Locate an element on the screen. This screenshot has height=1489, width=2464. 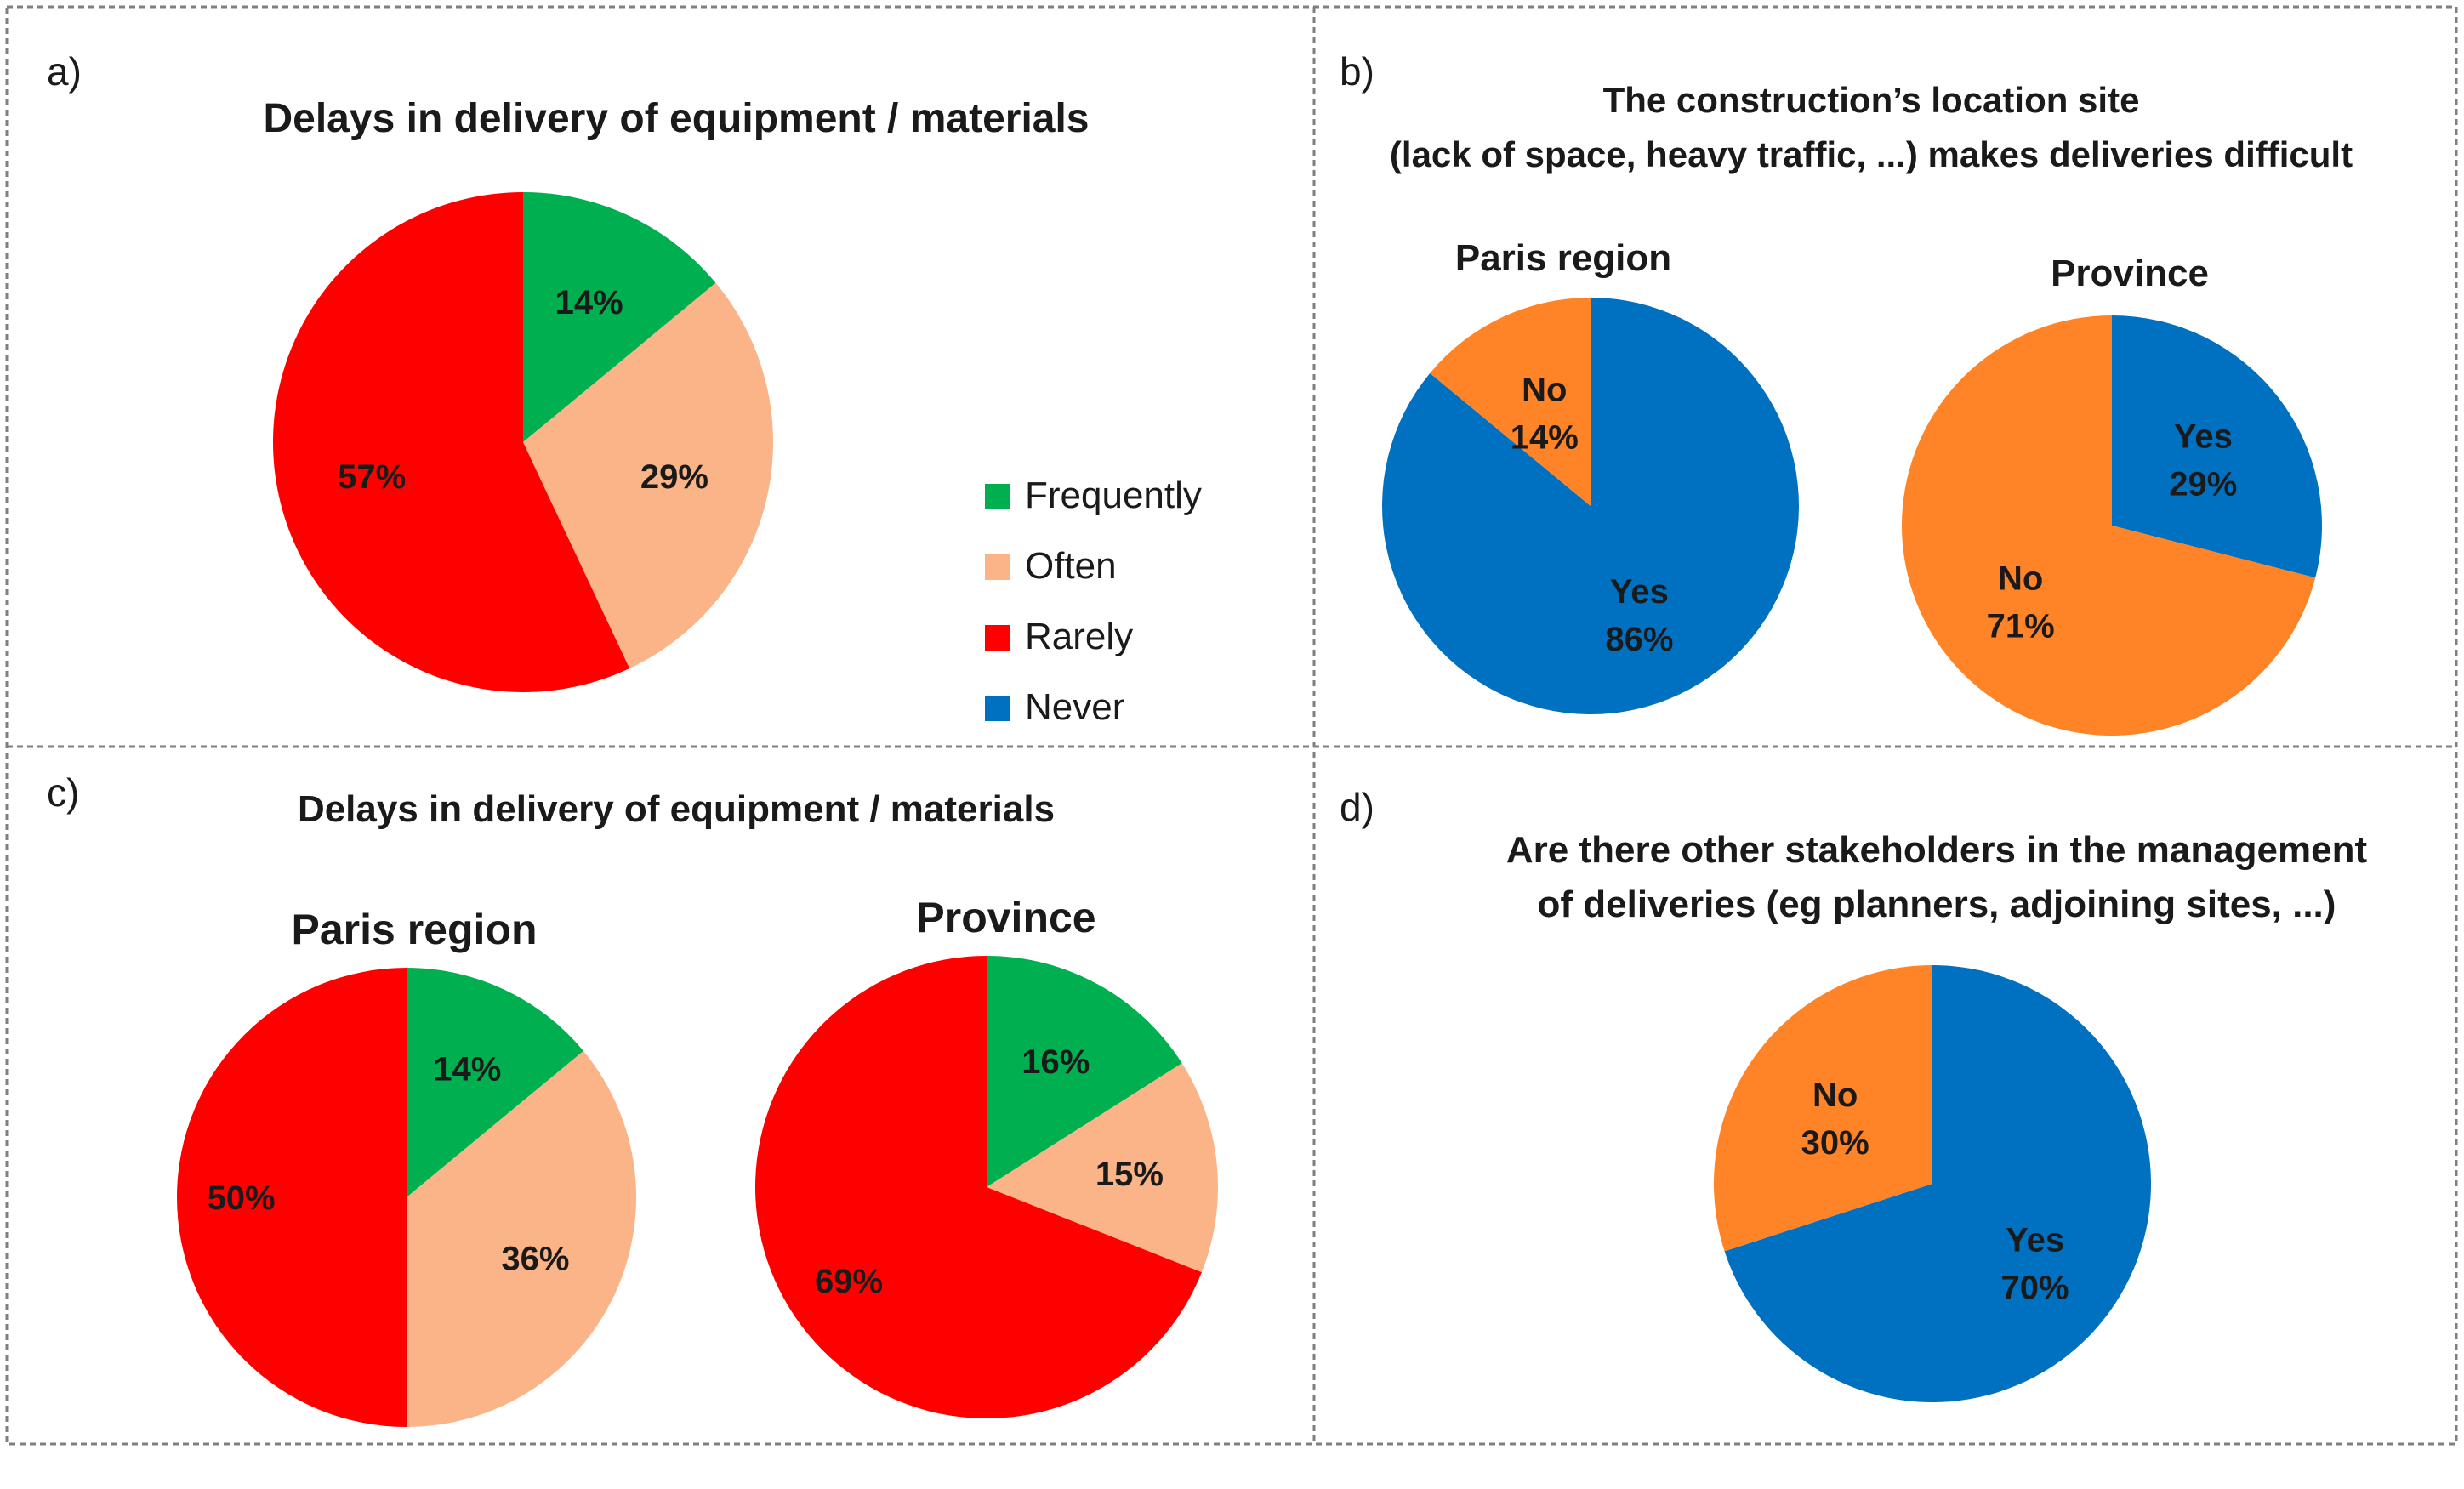
pie-chart-b-paris: Yes 86% No 14% is located at coordinates (1591, 505).